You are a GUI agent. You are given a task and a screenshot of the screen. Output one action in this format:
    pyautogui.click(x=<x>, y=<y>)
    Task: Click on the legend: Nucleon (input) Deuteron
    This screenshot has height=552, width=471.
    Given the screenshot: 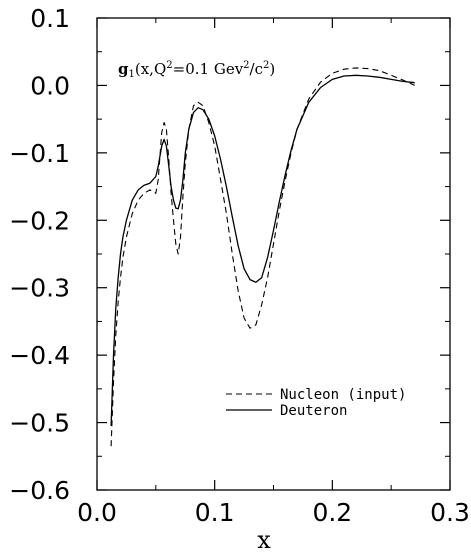 What is the action you would take?
    pyautogui.click(x=316, y=403)
    